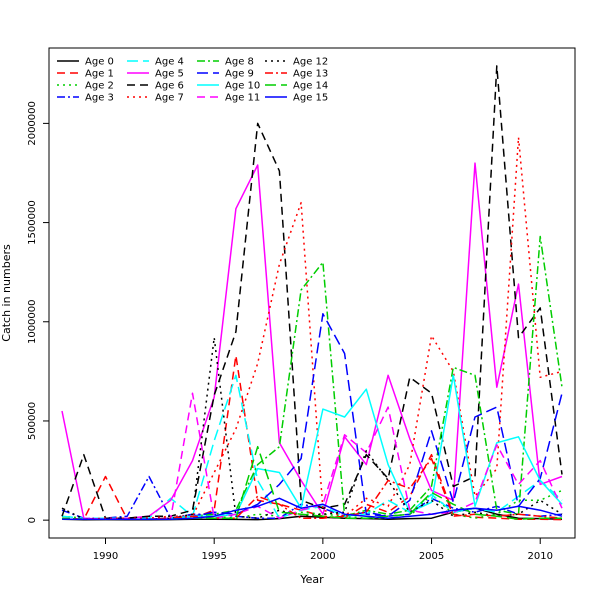 The height and width of the screenshot is (600, 600). I want to click on x-tick-label-2010: 2010, so click(539, 556).